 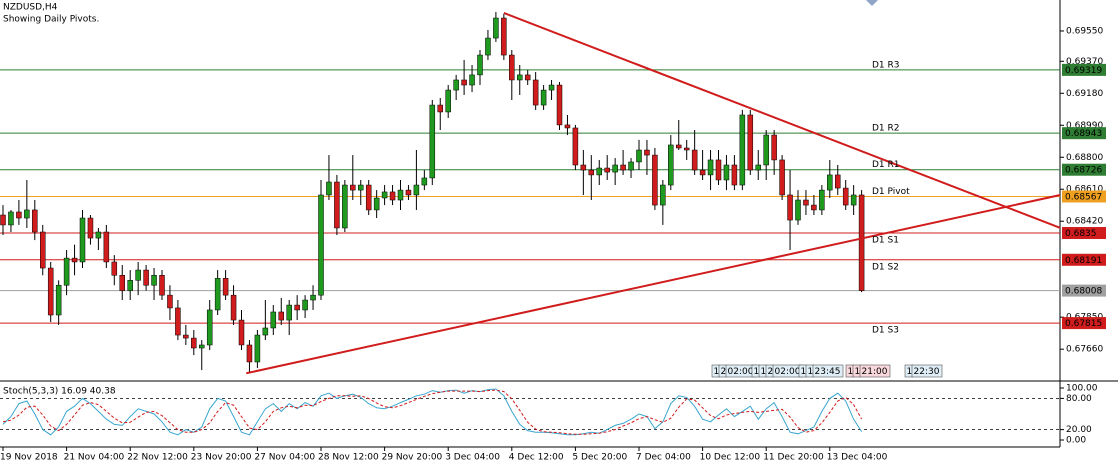 I want to click on level-price-label: 0.68191, so click(x=1083, y=261).